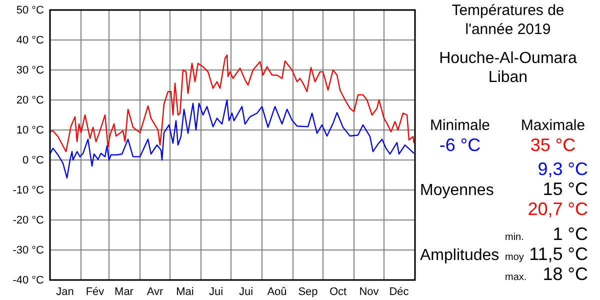 This screenshot has width=600, height=300. What do you see at coordinates (457, 190) in the screenshot?
I see `text: Moyennes` at bounding box center [457, 190].